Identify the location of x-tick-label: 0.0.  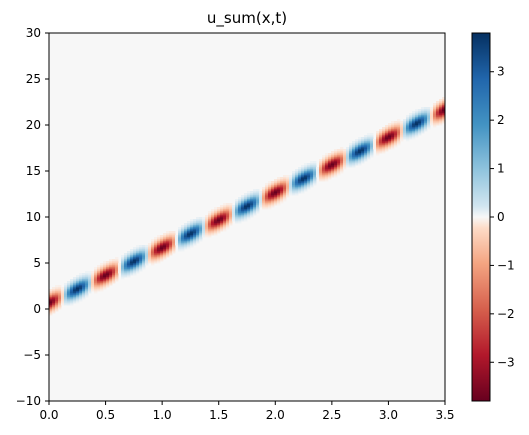
(48, 415).